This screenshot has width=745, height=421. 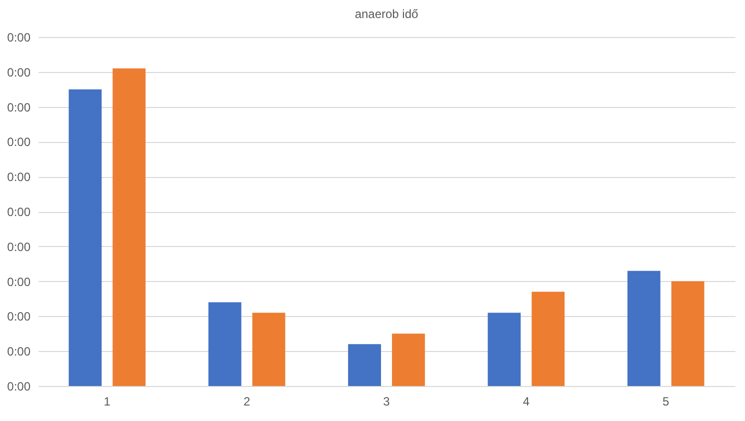 I want to click on x-tick-label: 5, so click(x=666, y=401).